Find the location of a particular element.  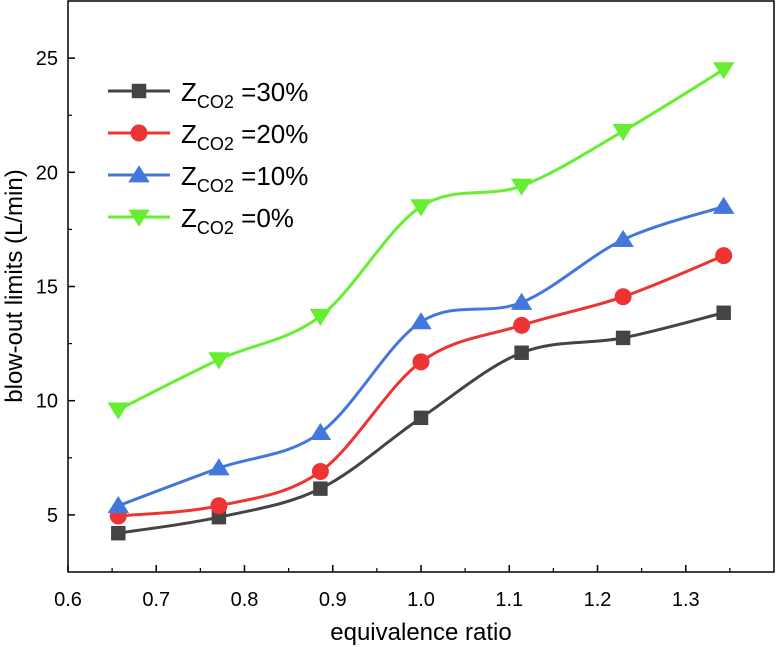

x-tick-label-5: 1.1 is located at coordinates (509, 600).